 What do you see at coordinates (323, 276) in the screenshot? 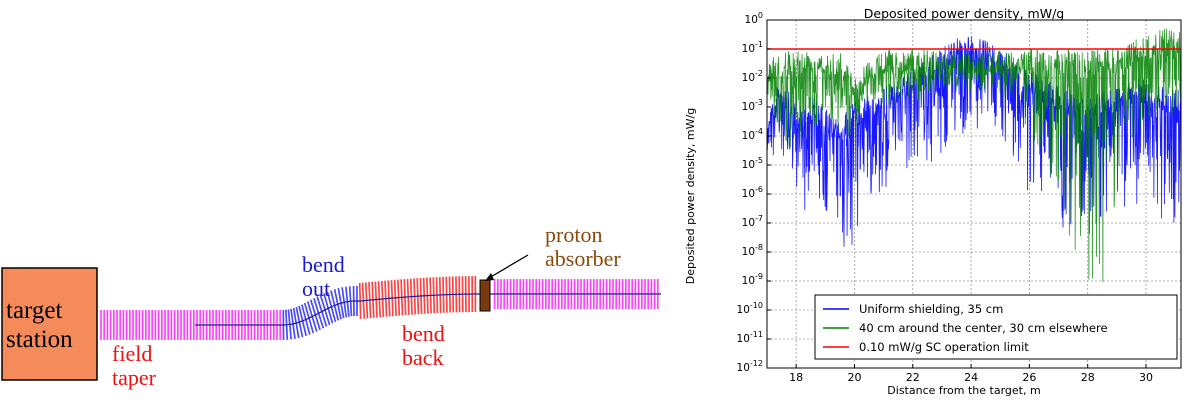
I see `bend-out-label: bend out` at bounding box center [323, 276].